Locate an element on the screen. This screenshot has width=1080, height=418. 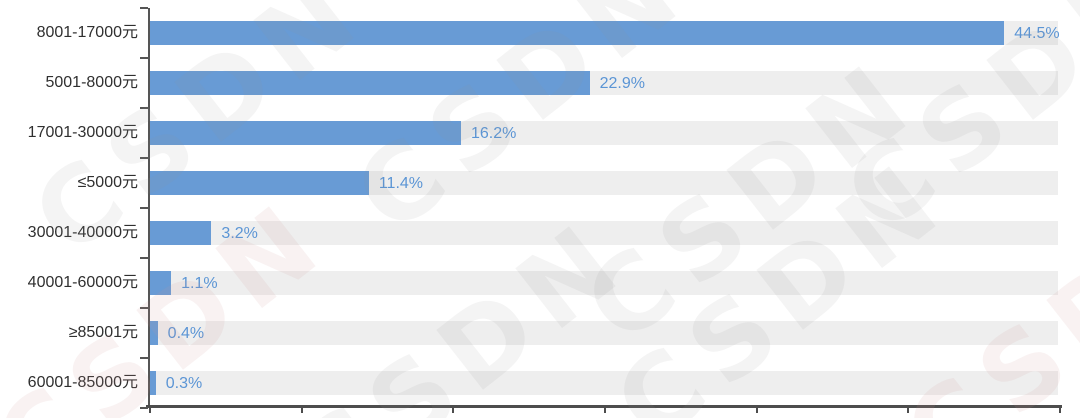
category-label: 40001-60000元 is located at coordinates (82, 282).